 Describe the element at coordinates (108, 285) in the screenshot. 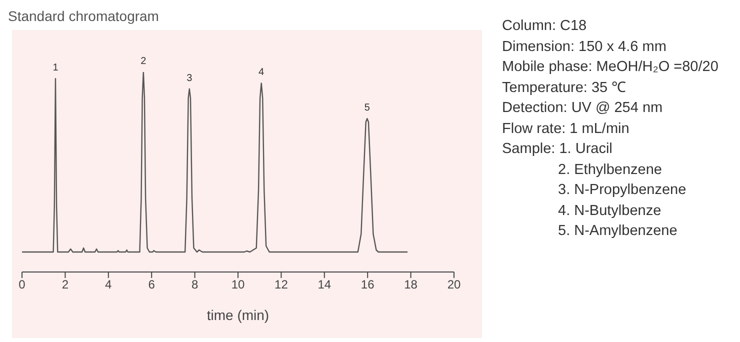

I see `x-tick-label: 4` at that location.